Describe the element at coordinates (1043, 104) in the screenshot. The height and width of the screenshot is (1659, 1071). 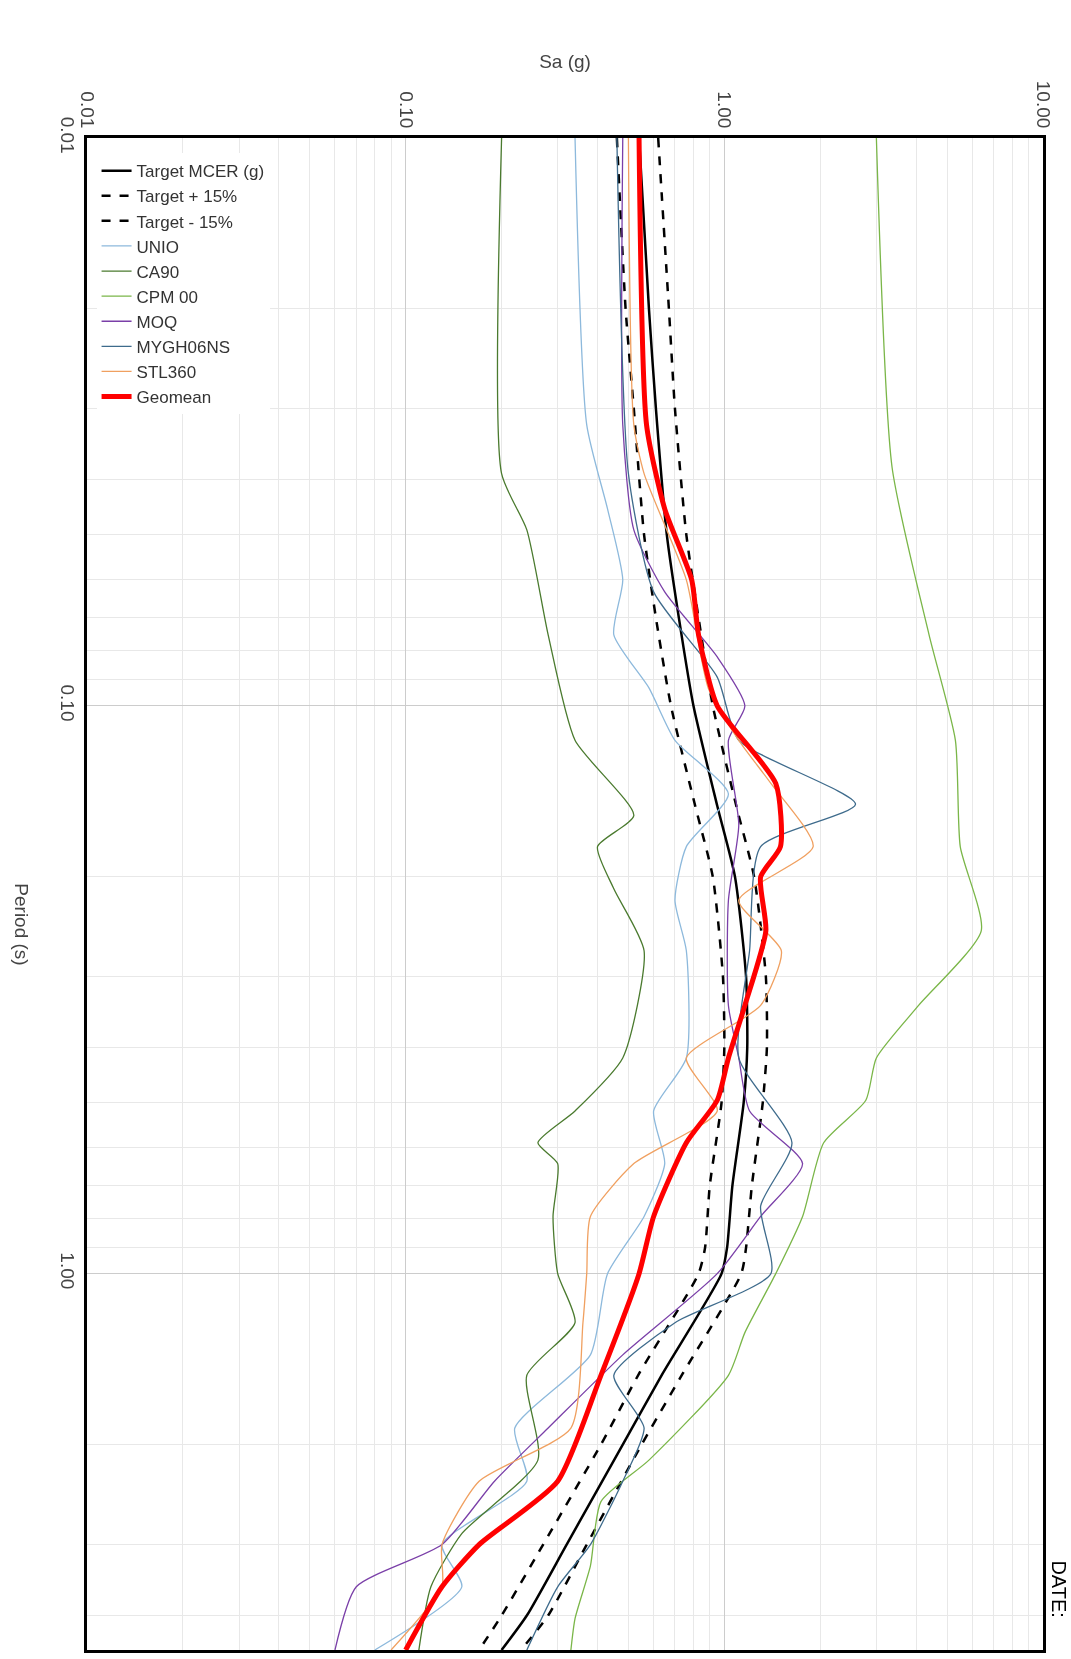
I see `x-tick-label: 10.00` at that location.